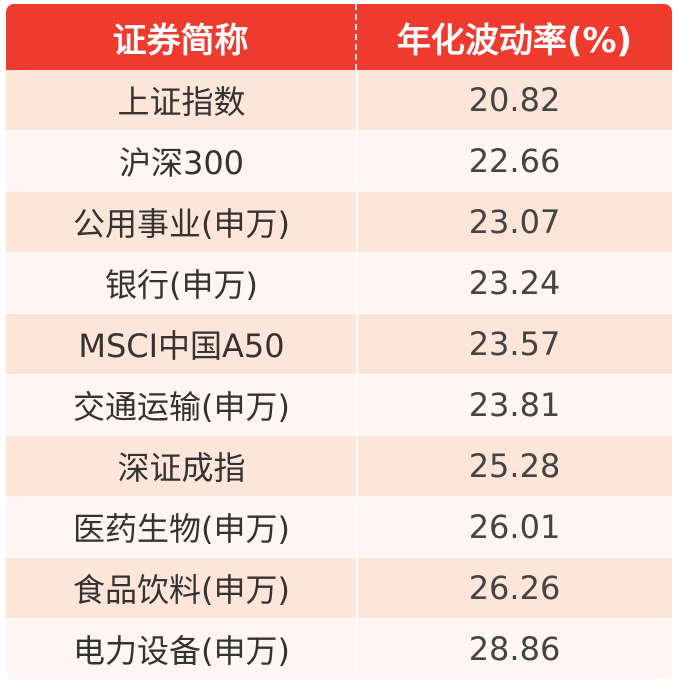  I want to click on table-row: MSCI中国A50 23.57, so click(339, 344).